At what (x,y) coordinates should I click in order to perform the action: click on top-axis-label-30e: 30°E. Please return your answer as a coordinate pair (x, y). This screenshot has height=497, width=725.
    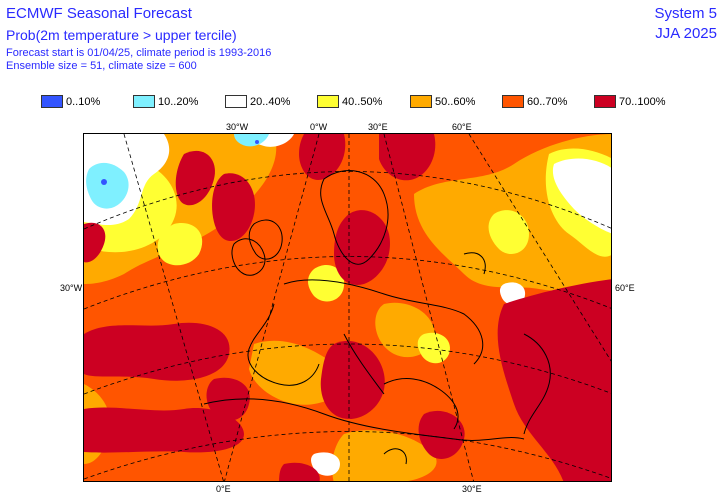
    Looking at the image, I should click on (378, 127).